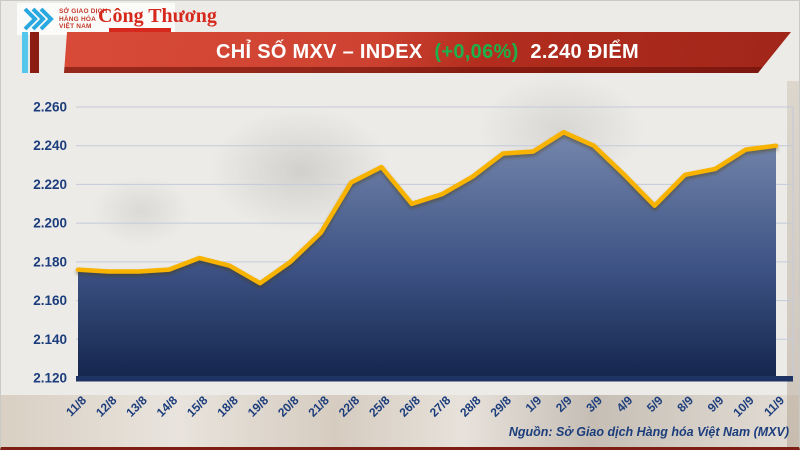  What do you see at coordinates (410, 406) in the screenshot?
I see `svg-text: 26/8` at bounding box center [410, 406].